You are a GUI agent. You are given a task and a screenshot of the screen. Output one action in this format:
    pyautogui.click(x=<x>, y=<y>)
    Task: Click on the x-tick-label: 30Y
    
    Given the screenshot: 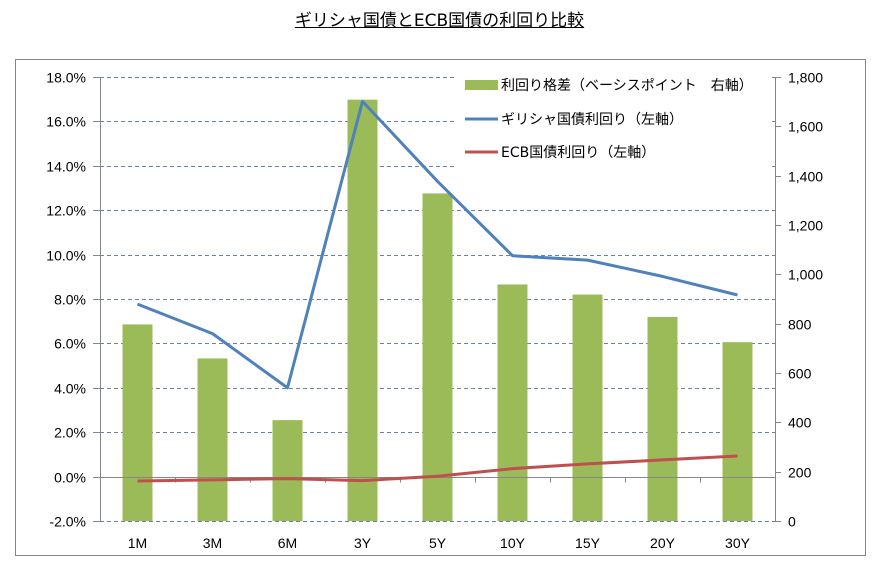 What is the action you would take?
    pyautogui.click(x=738, y=543)
    